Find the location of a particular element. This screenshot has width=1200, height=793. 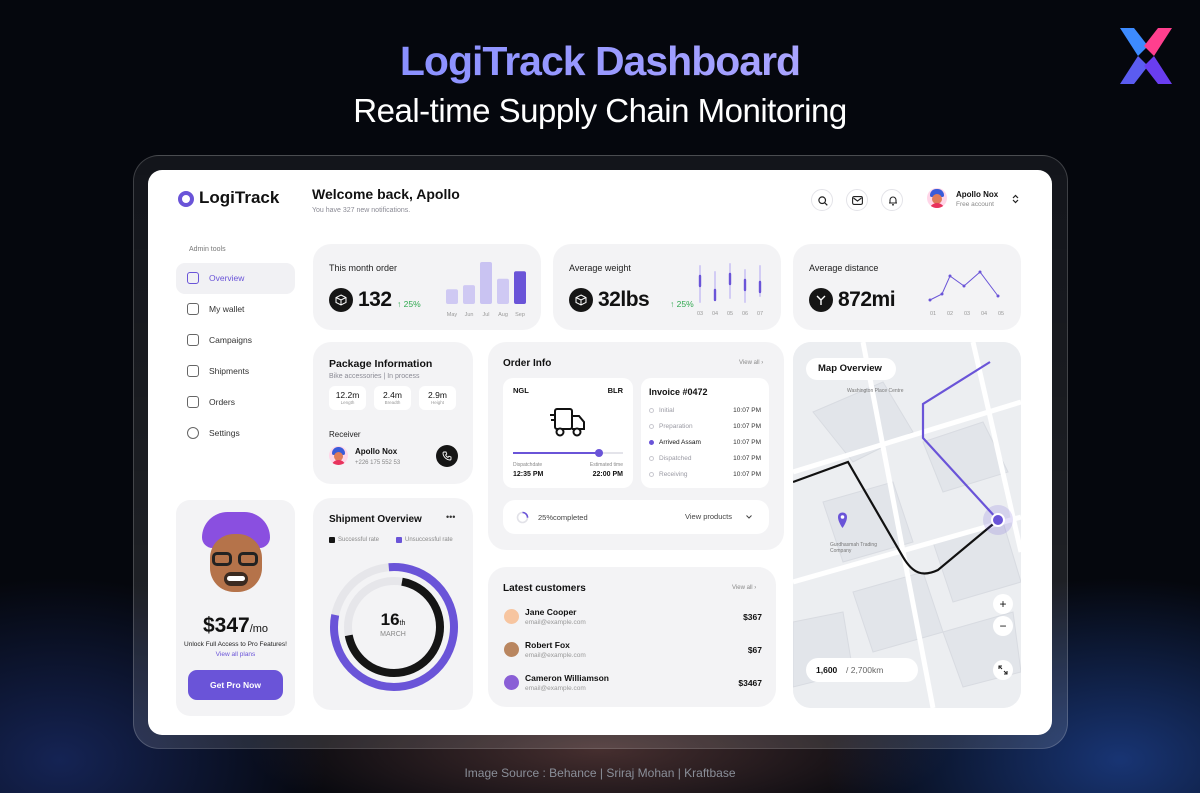

receiver-name: Apollo Nox is located at coordinates (376, 451).